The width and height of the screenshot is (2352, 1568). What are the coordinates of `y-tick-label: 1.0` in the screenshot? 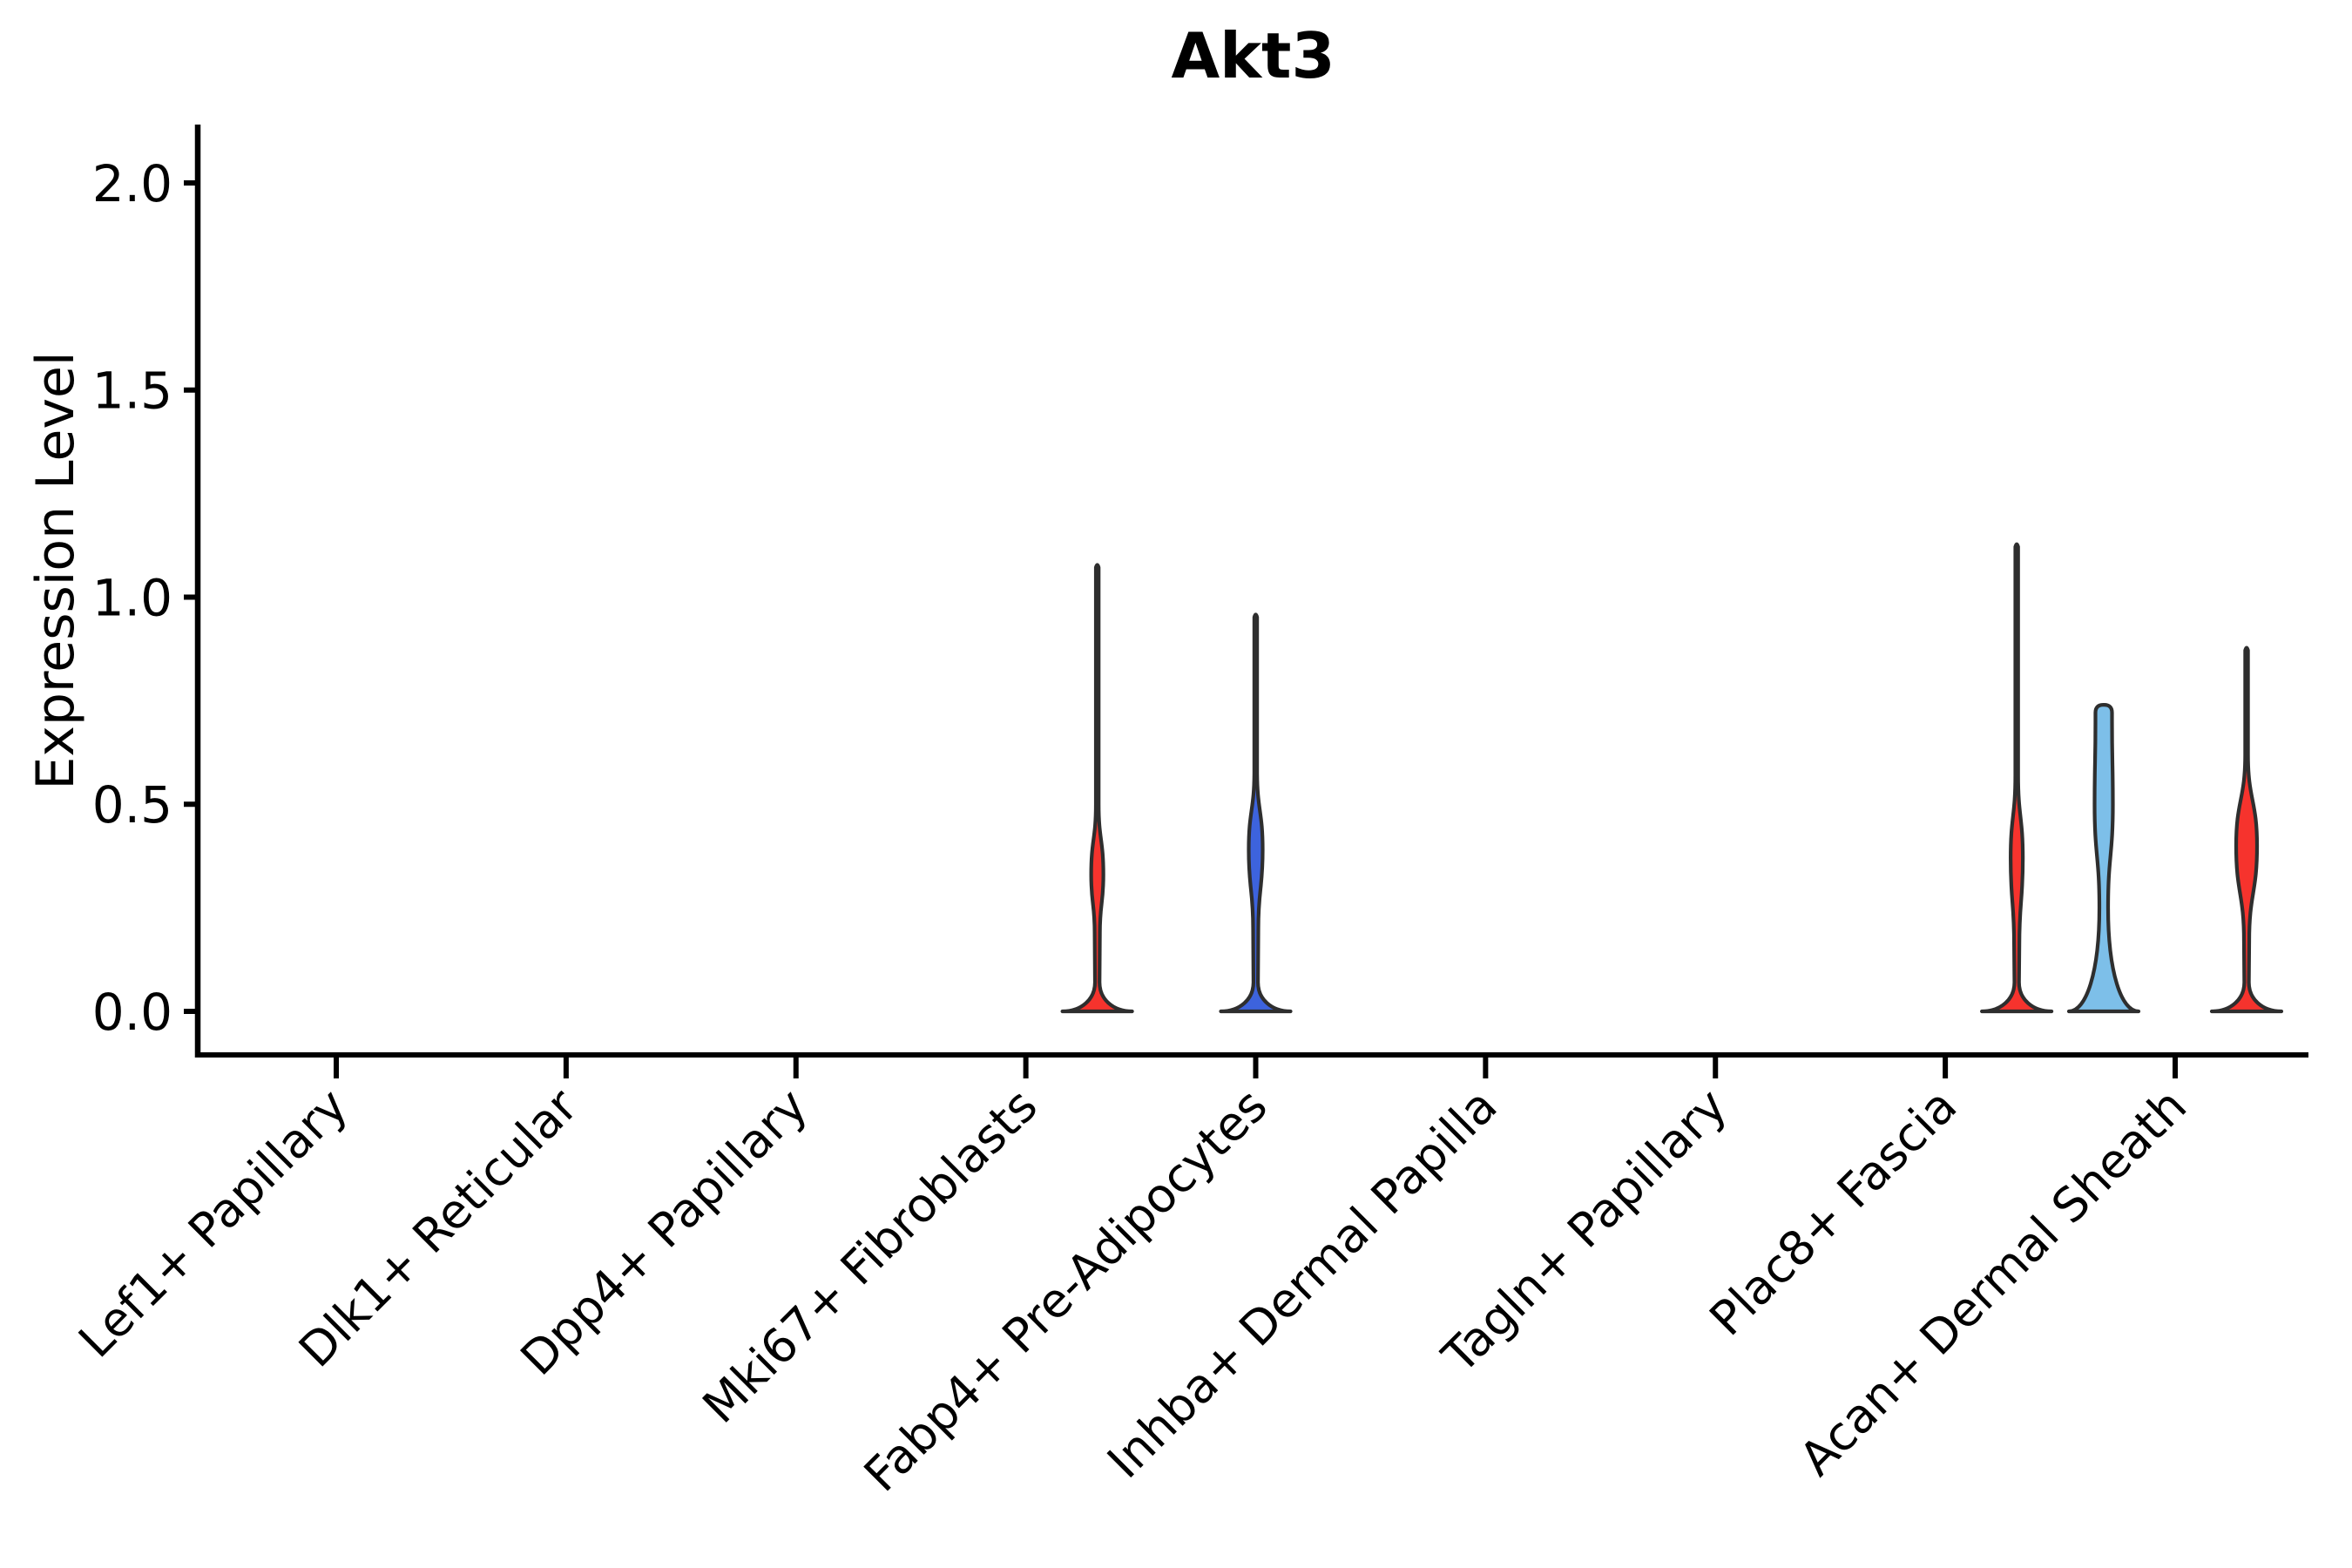 It's located at (132, 597).